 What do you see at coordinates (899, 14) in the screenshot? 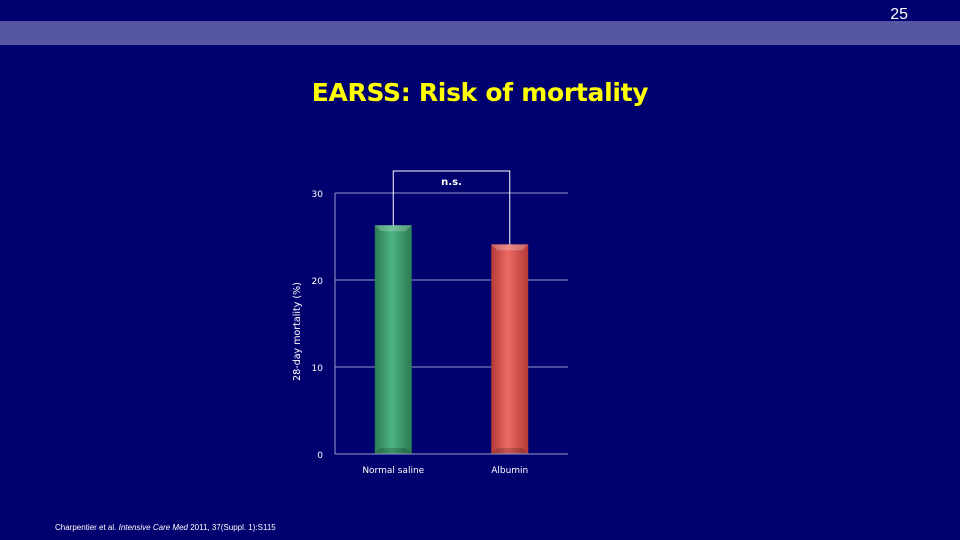
I see `slide-number: 25` at bounding box center [899, 14].